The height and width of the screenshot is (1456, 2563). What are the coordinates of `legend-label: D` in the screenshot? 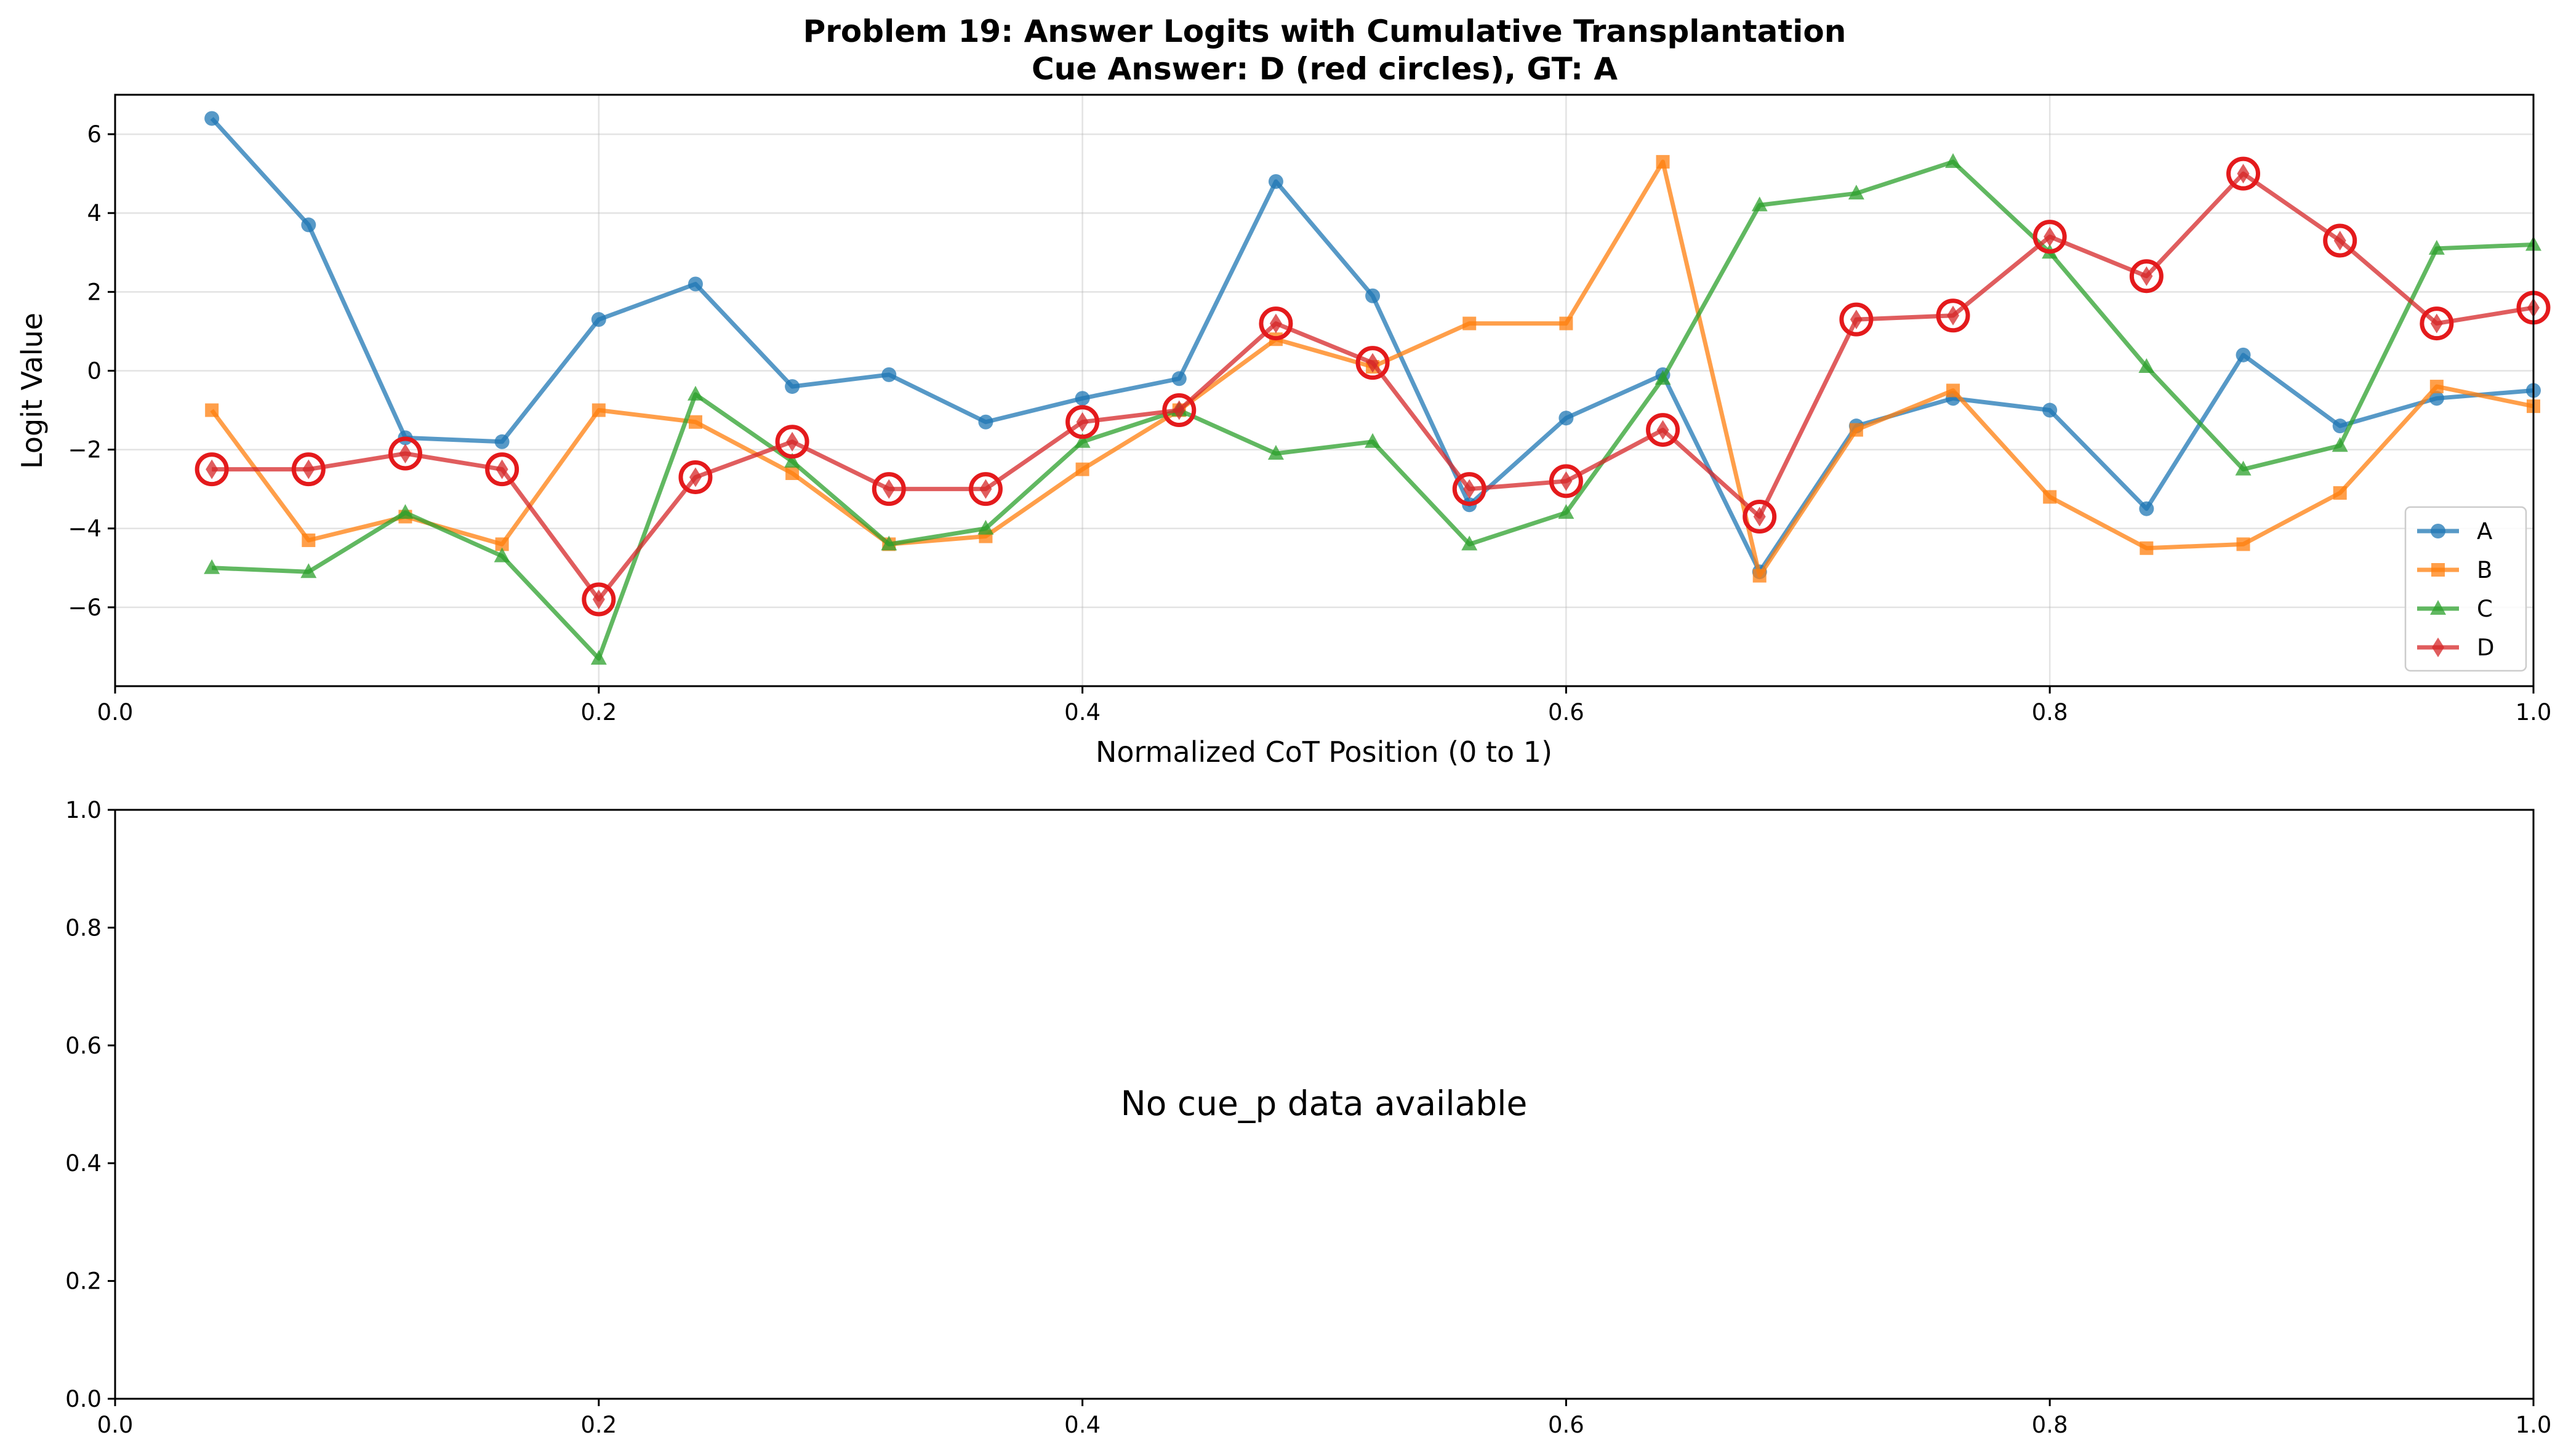 It's located at (2486, 647).